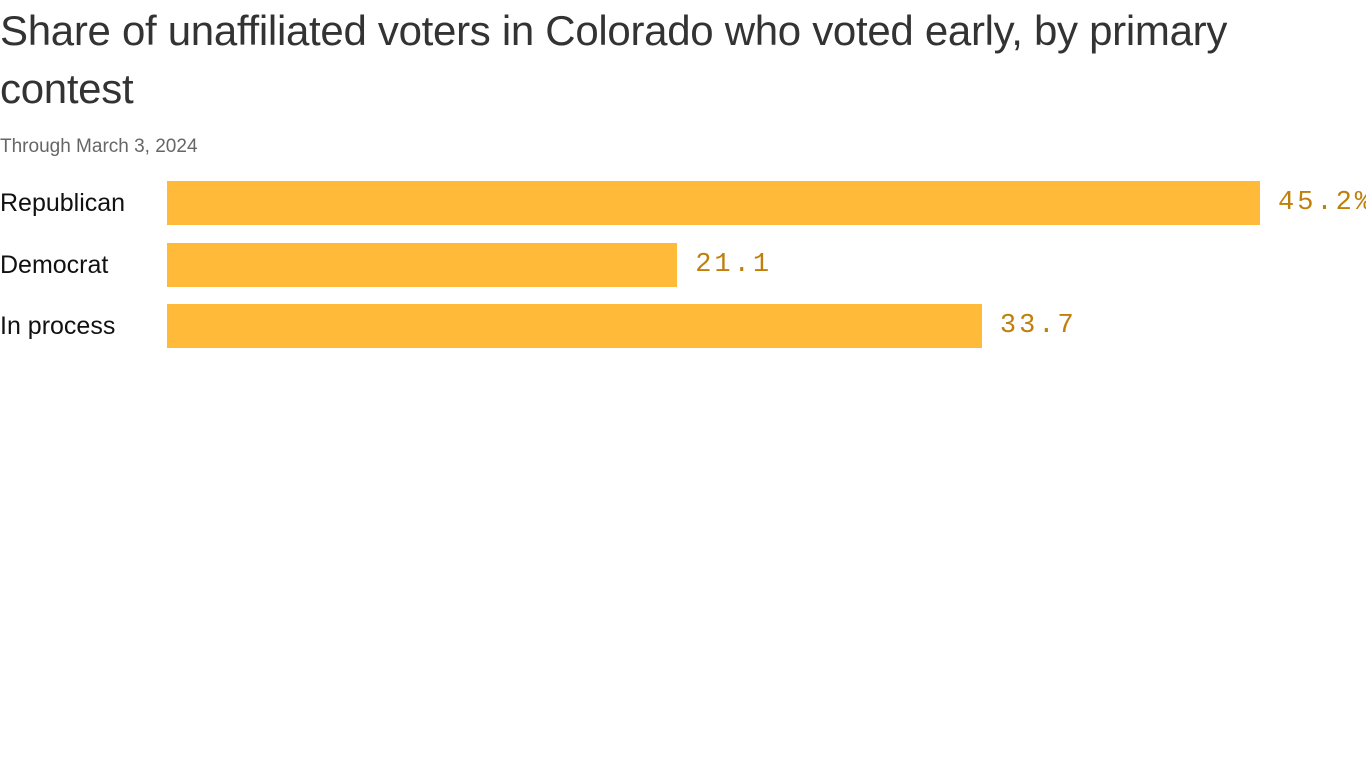 The width and height of the screenshot is (1366, 768). Describe the element at coordinates (734, 264) in the screenshot. I see `value-label: 21.1` at that location.